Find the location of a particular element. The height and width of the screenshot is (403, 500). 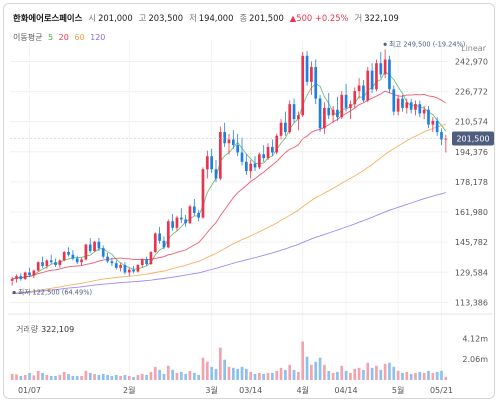

last-price-label: 201,500 is located at coordinates (472, 139).